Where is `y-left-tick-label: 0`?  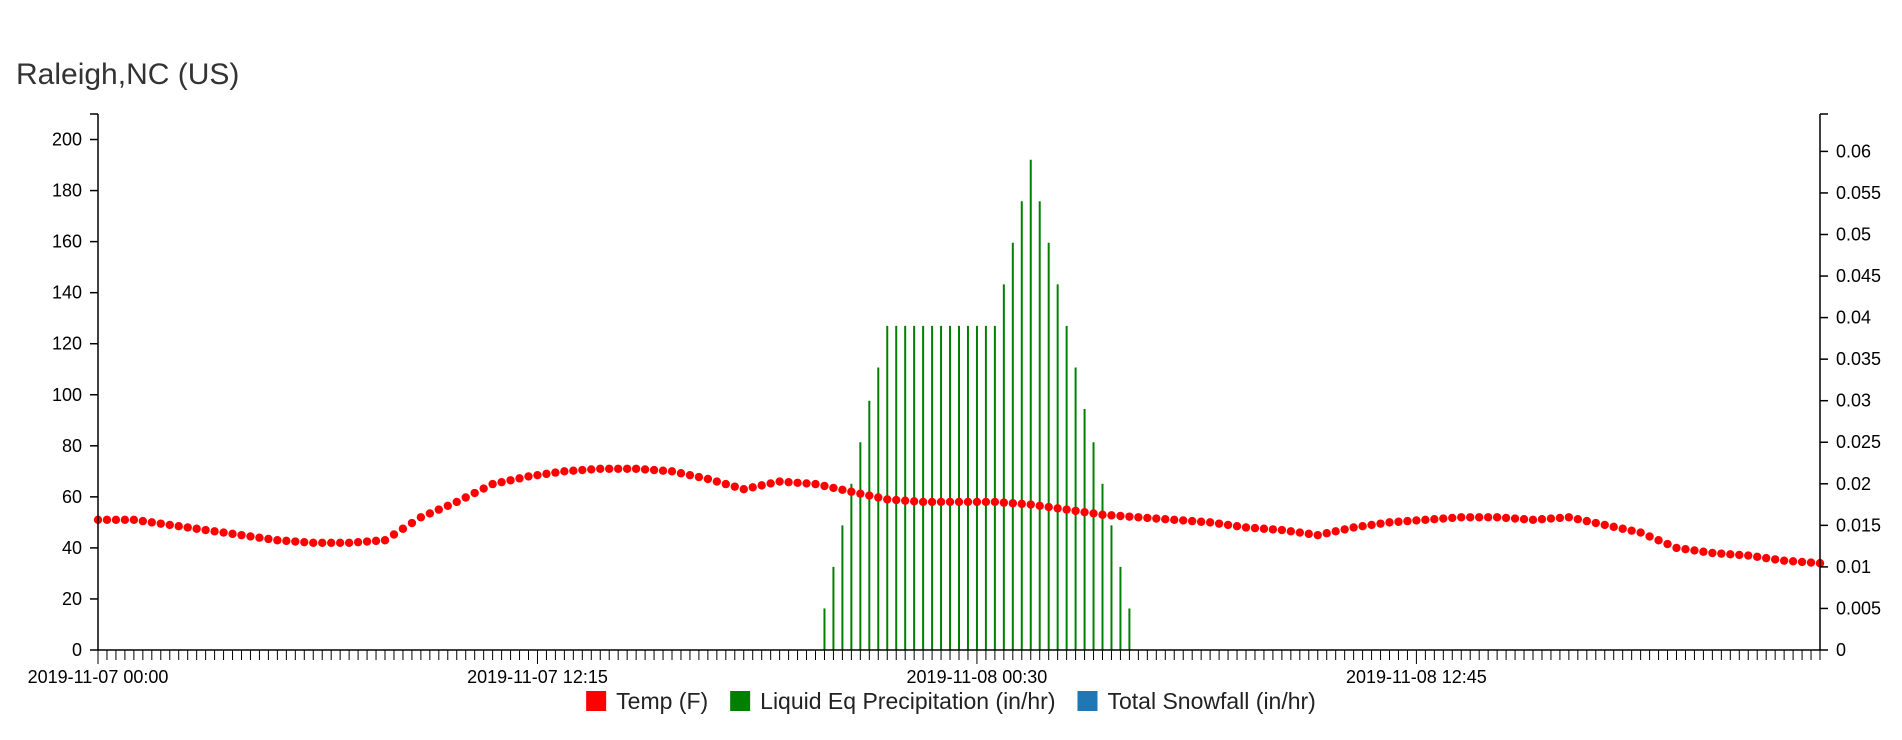 y-left-tick-label: 0 is located at coordinates (77, 650).